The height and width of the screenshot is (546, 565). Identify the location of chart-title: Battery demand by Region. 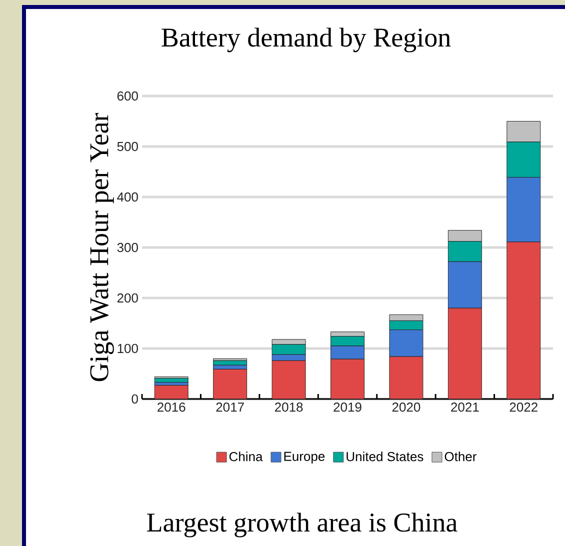
(306, 40).